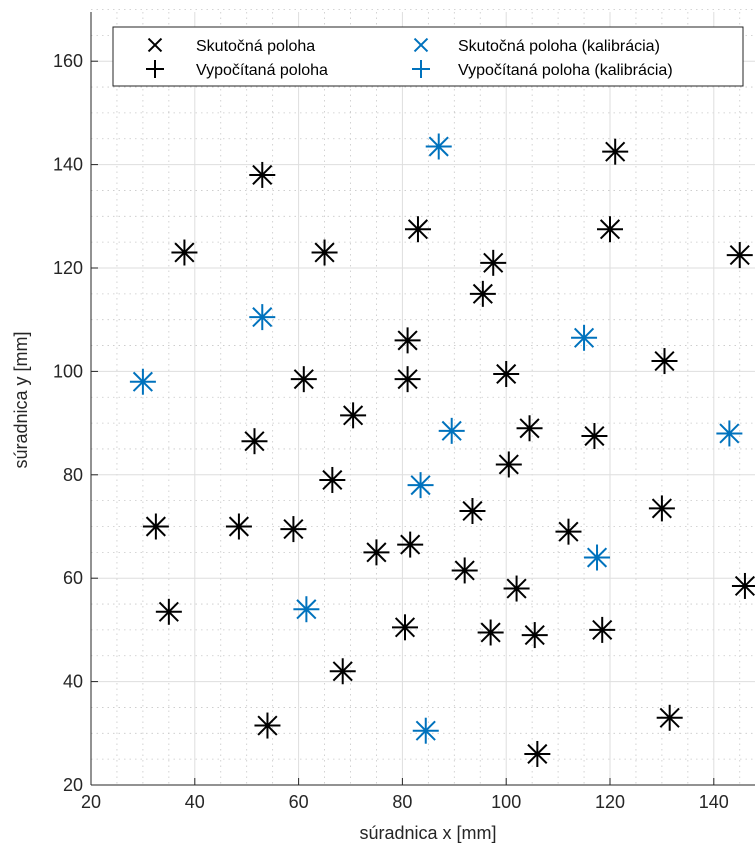  I want to click on x-tick-label: 140, so click(714, 802).